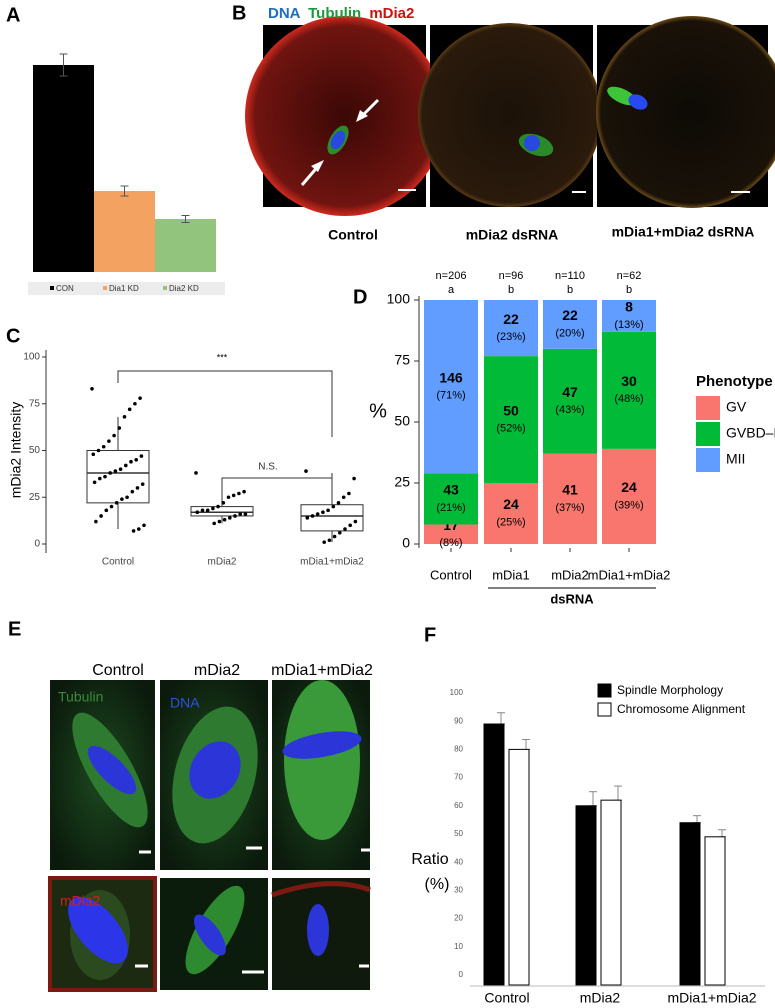  I want to click on y-tick-label: 60, so click(458, 805).